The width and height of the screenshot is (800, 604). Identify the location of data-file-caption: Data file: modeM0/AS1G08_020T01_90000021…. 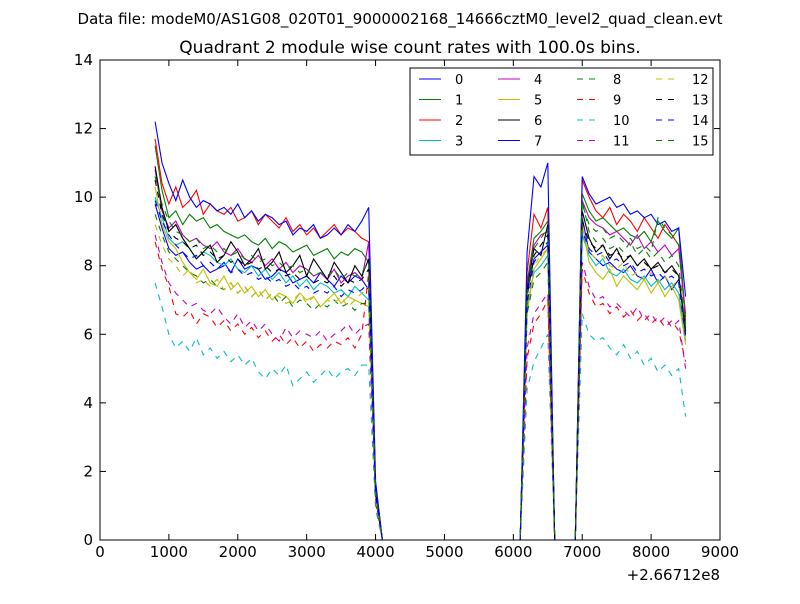
(400, 19).